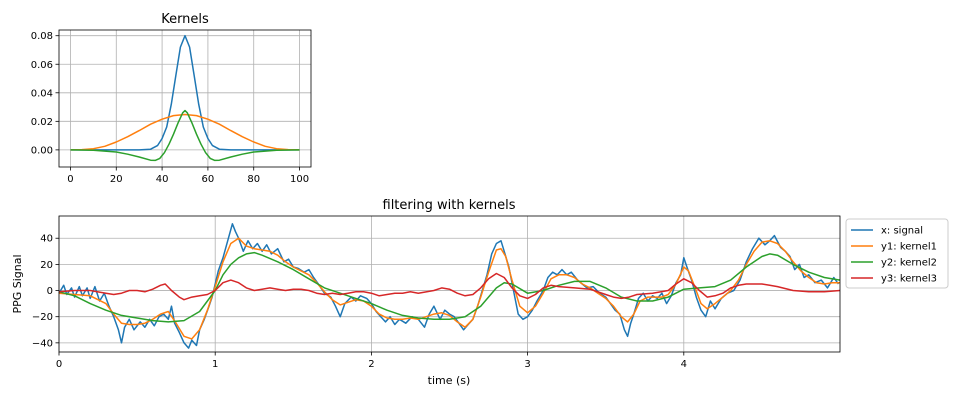 The image size is (960, 400). I want to click on filtering-title: filtering with kernels, so click(449, 205).